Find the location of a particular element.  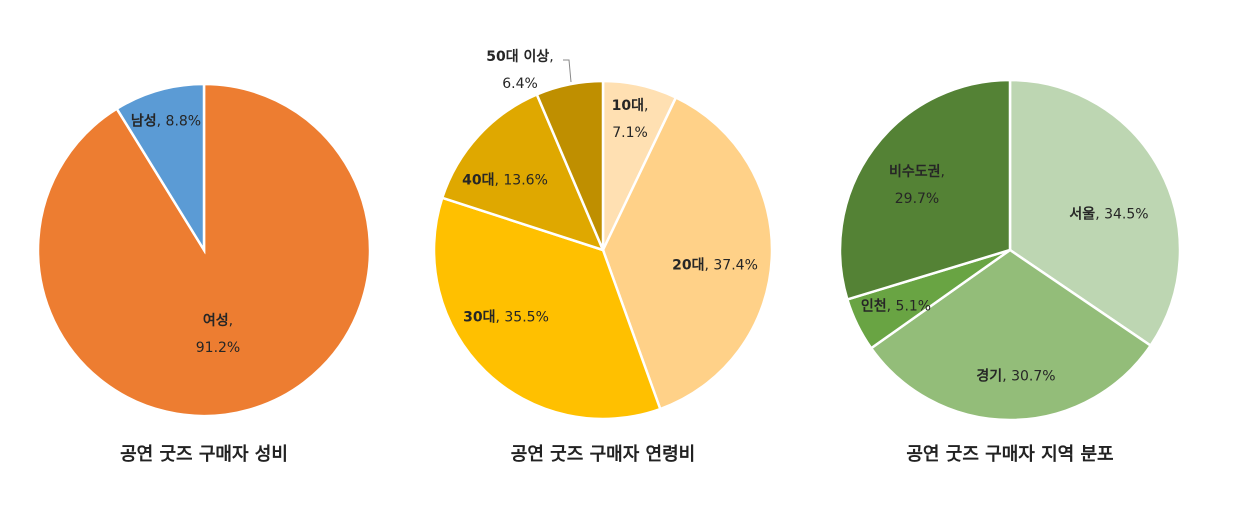

chart-title-region: 공연 굿즈 구매자 지역 분포 is located at coordinates (1010, 454).